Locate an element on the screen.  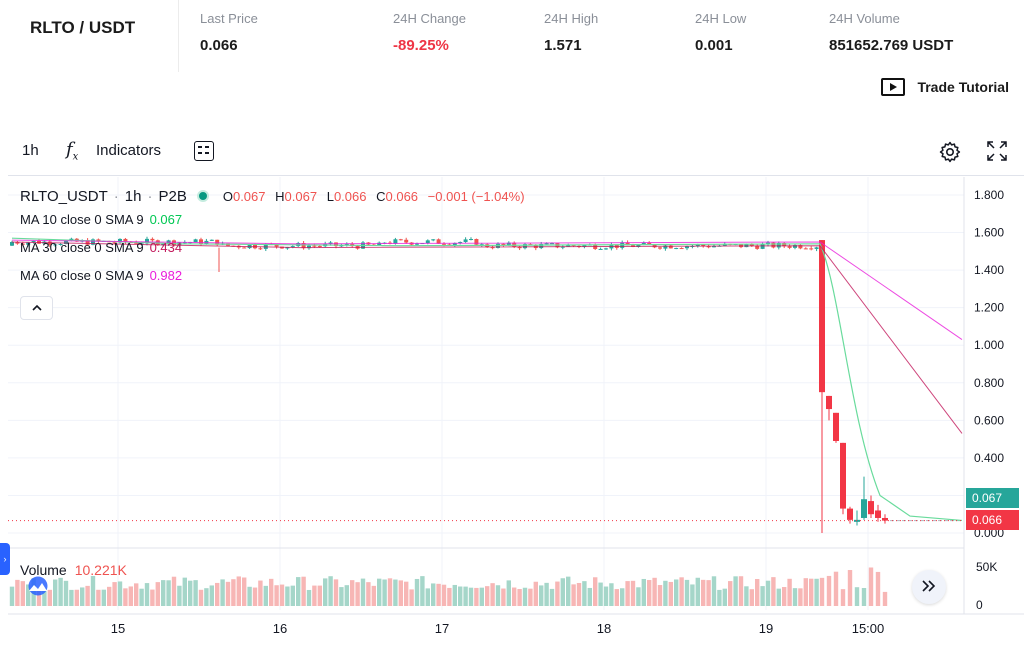
price-tick-label: 0.800 is located at coordinates (989, 383).